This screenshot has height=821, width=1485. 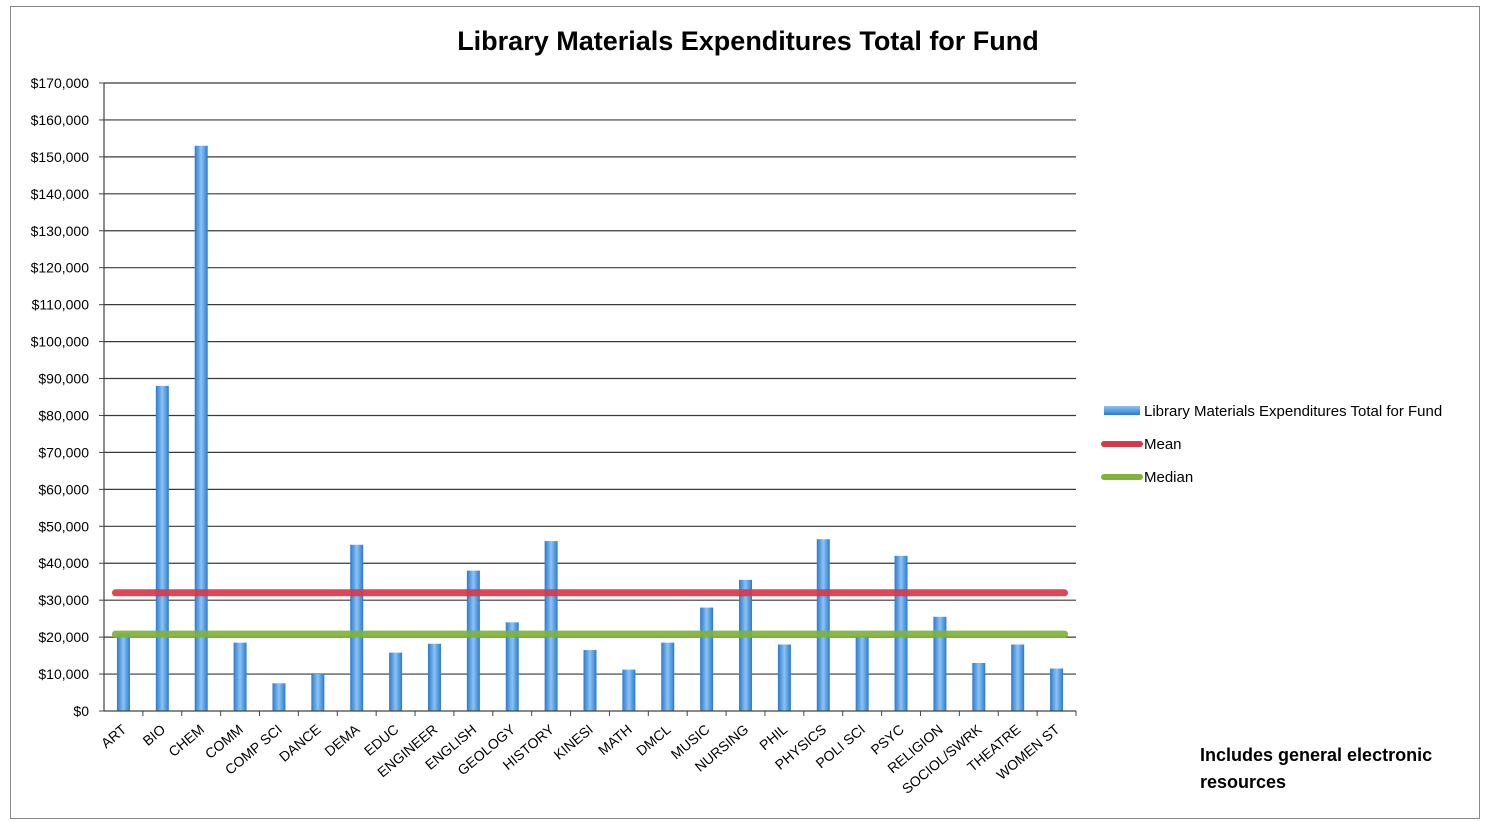 I want to click on y-tick-label: $80,000, so click(x=63, y=415).